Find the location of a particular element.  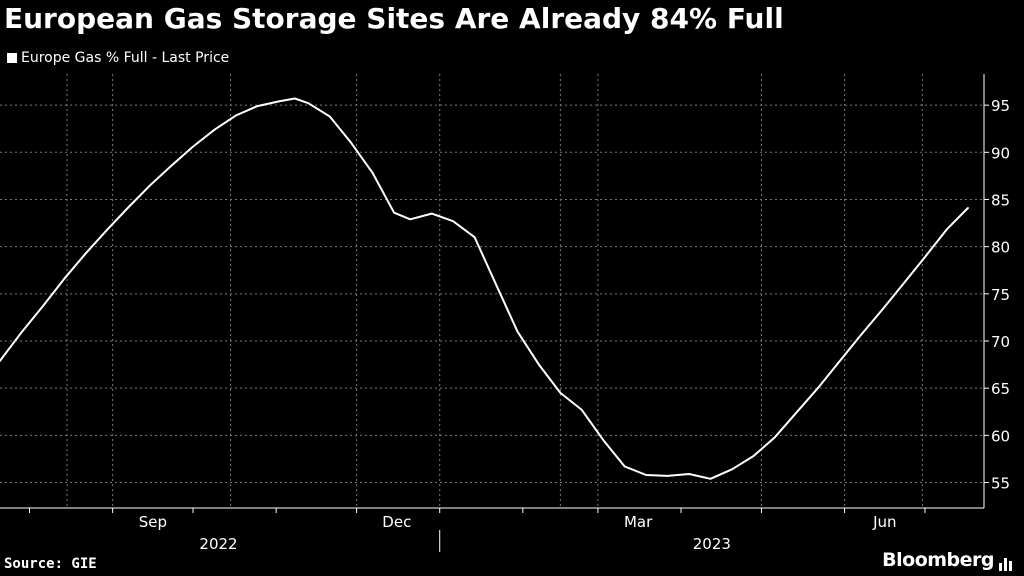

y-tick-label: 85 is located at coordinates (1000, 200).